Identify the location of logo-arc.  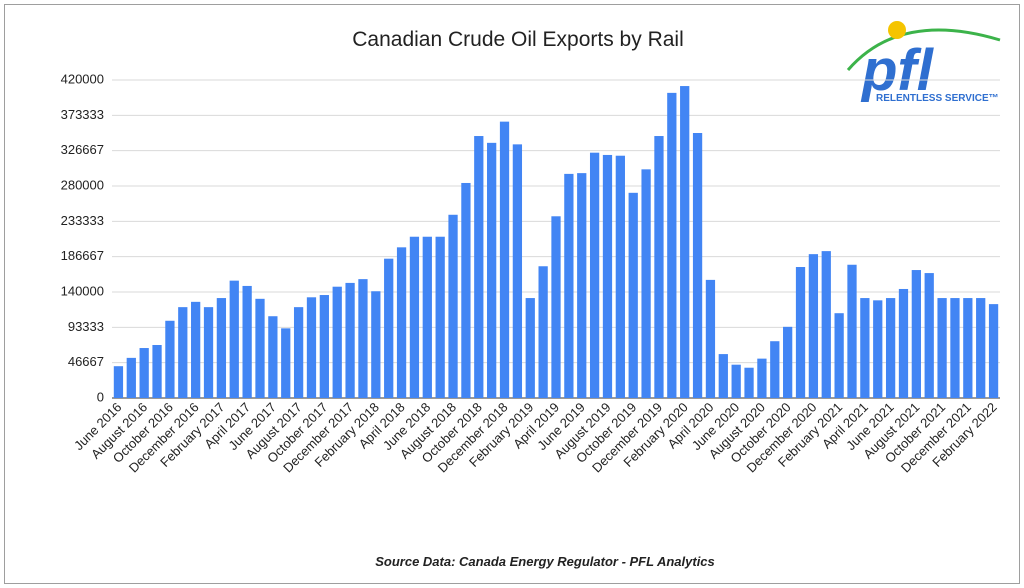
(923, 49).